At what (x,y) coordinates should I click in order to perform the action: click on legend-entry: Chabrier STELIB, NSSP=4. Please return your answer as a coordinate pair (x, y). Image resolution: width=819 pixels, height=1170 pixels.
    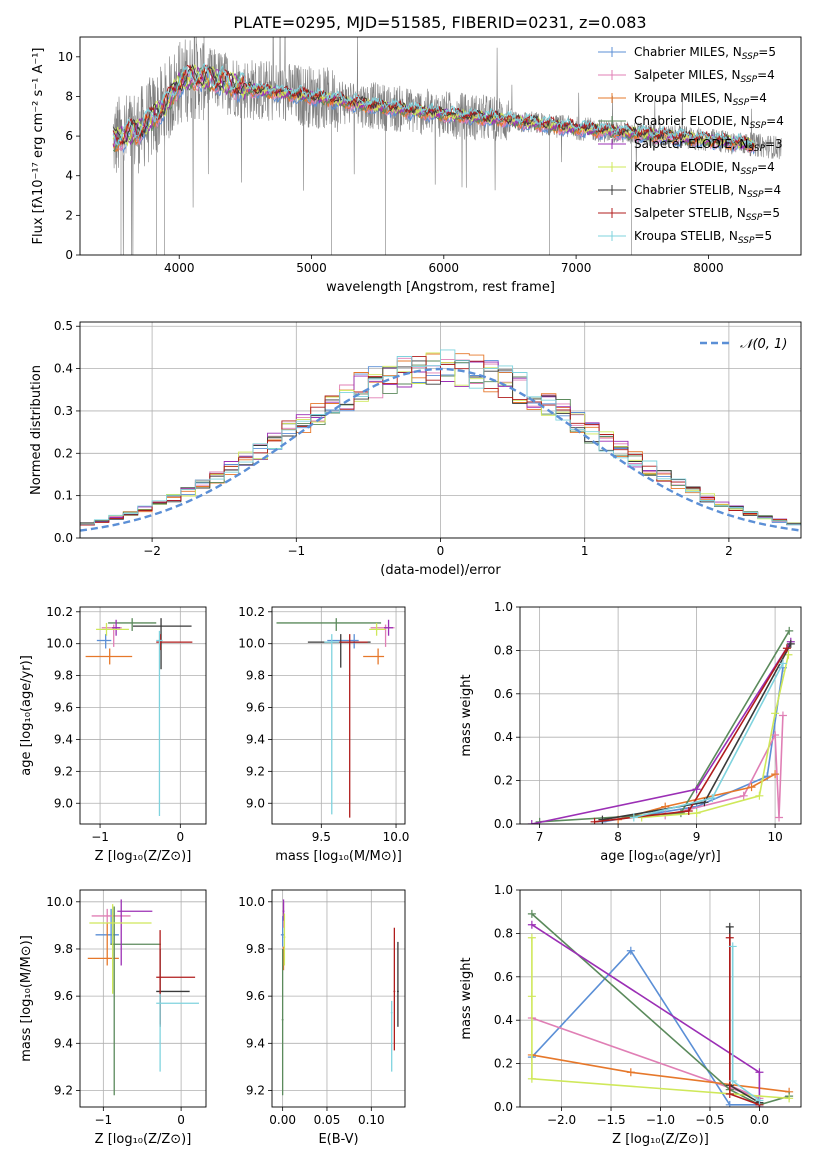
    Looking at the image, I should click on (707, 191).